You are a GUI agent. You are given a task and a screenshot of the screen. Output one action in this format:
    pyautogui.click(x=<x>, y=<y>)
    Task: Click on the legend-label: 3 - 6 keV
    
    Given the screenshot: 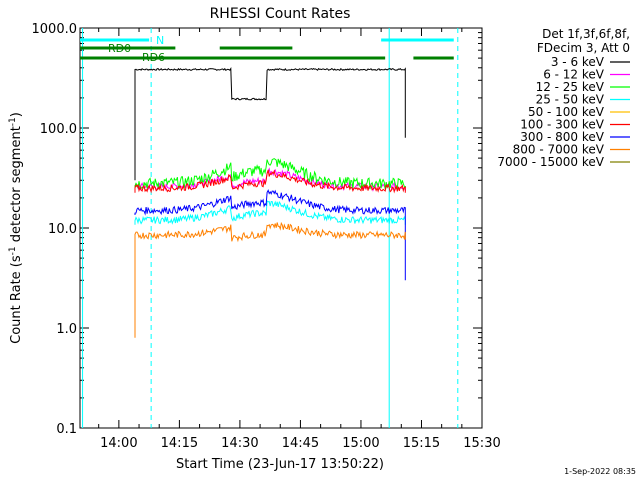 What is the action you would take?
    pyautogui.click(x=578, y=62)
    